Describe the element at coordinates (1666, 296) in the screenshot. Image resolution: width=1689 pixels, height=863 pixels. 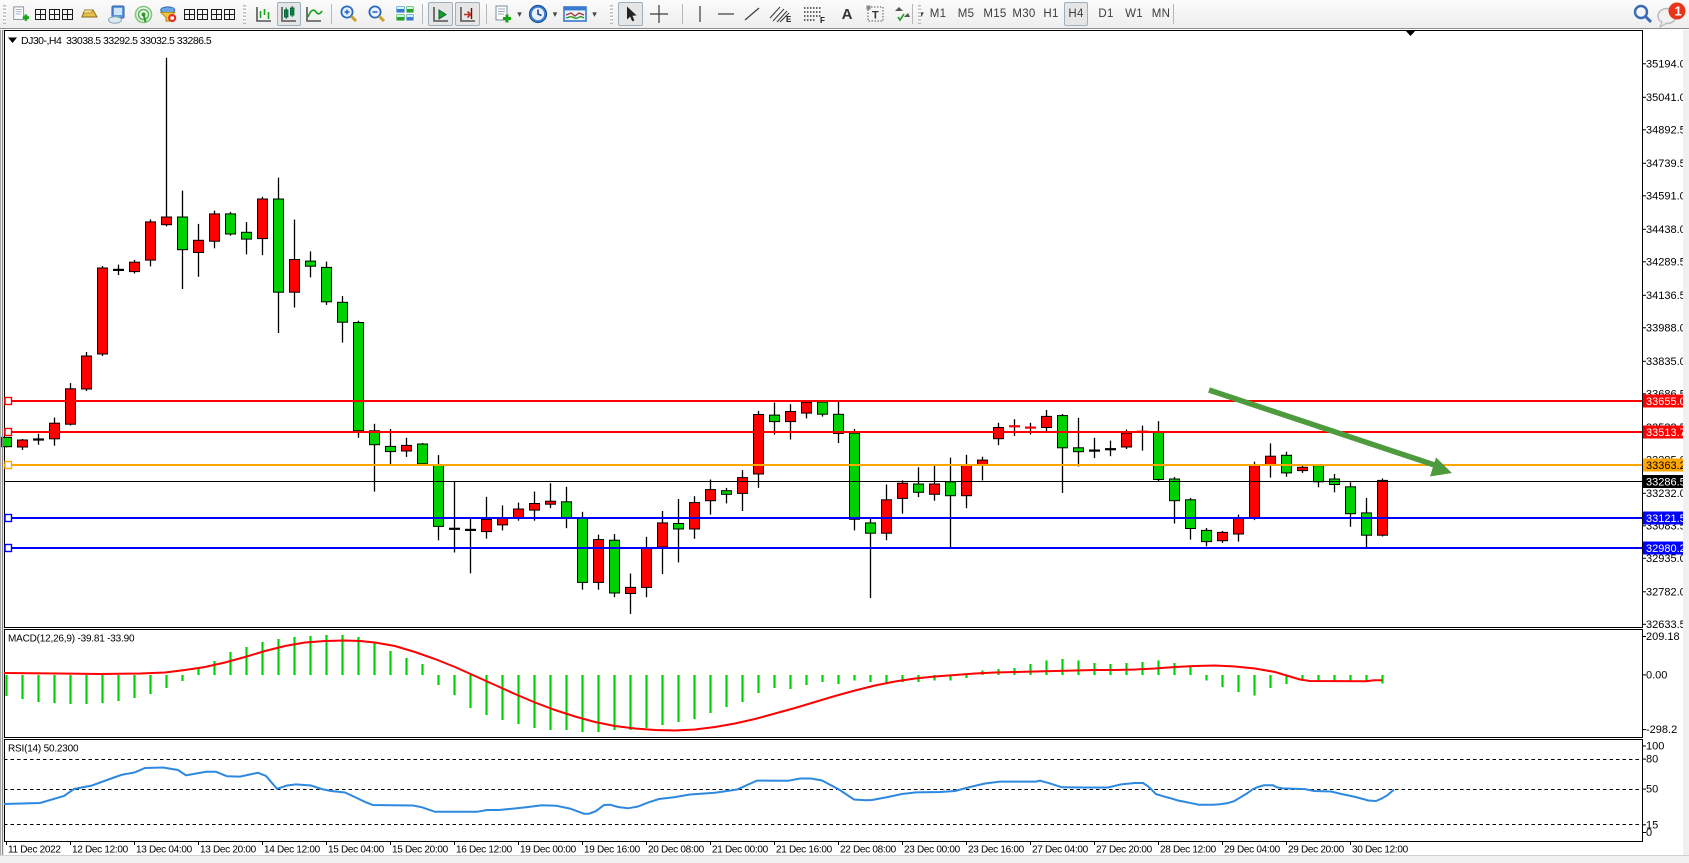
I see `svg-text: 34136.5` at that location.